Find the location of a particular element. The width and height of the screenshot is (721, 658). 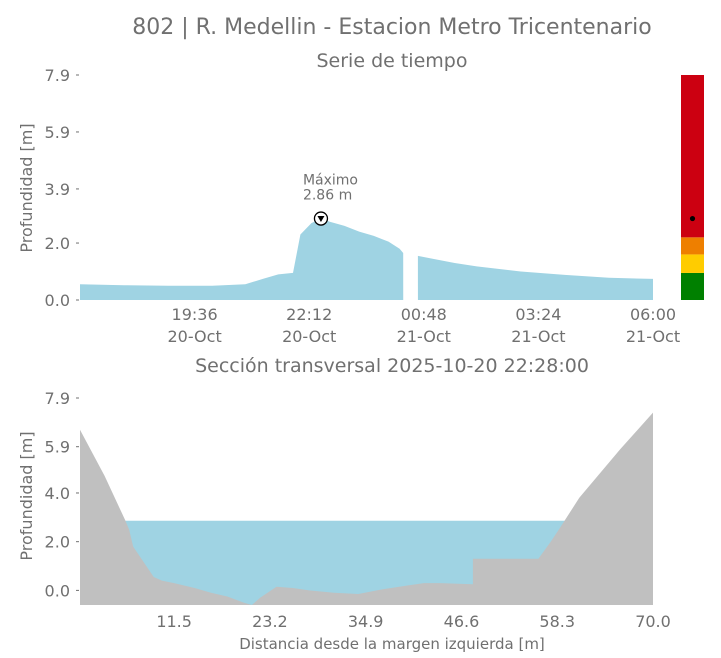

x-tick-time: 03:24 is located at coordinates (538, 314).